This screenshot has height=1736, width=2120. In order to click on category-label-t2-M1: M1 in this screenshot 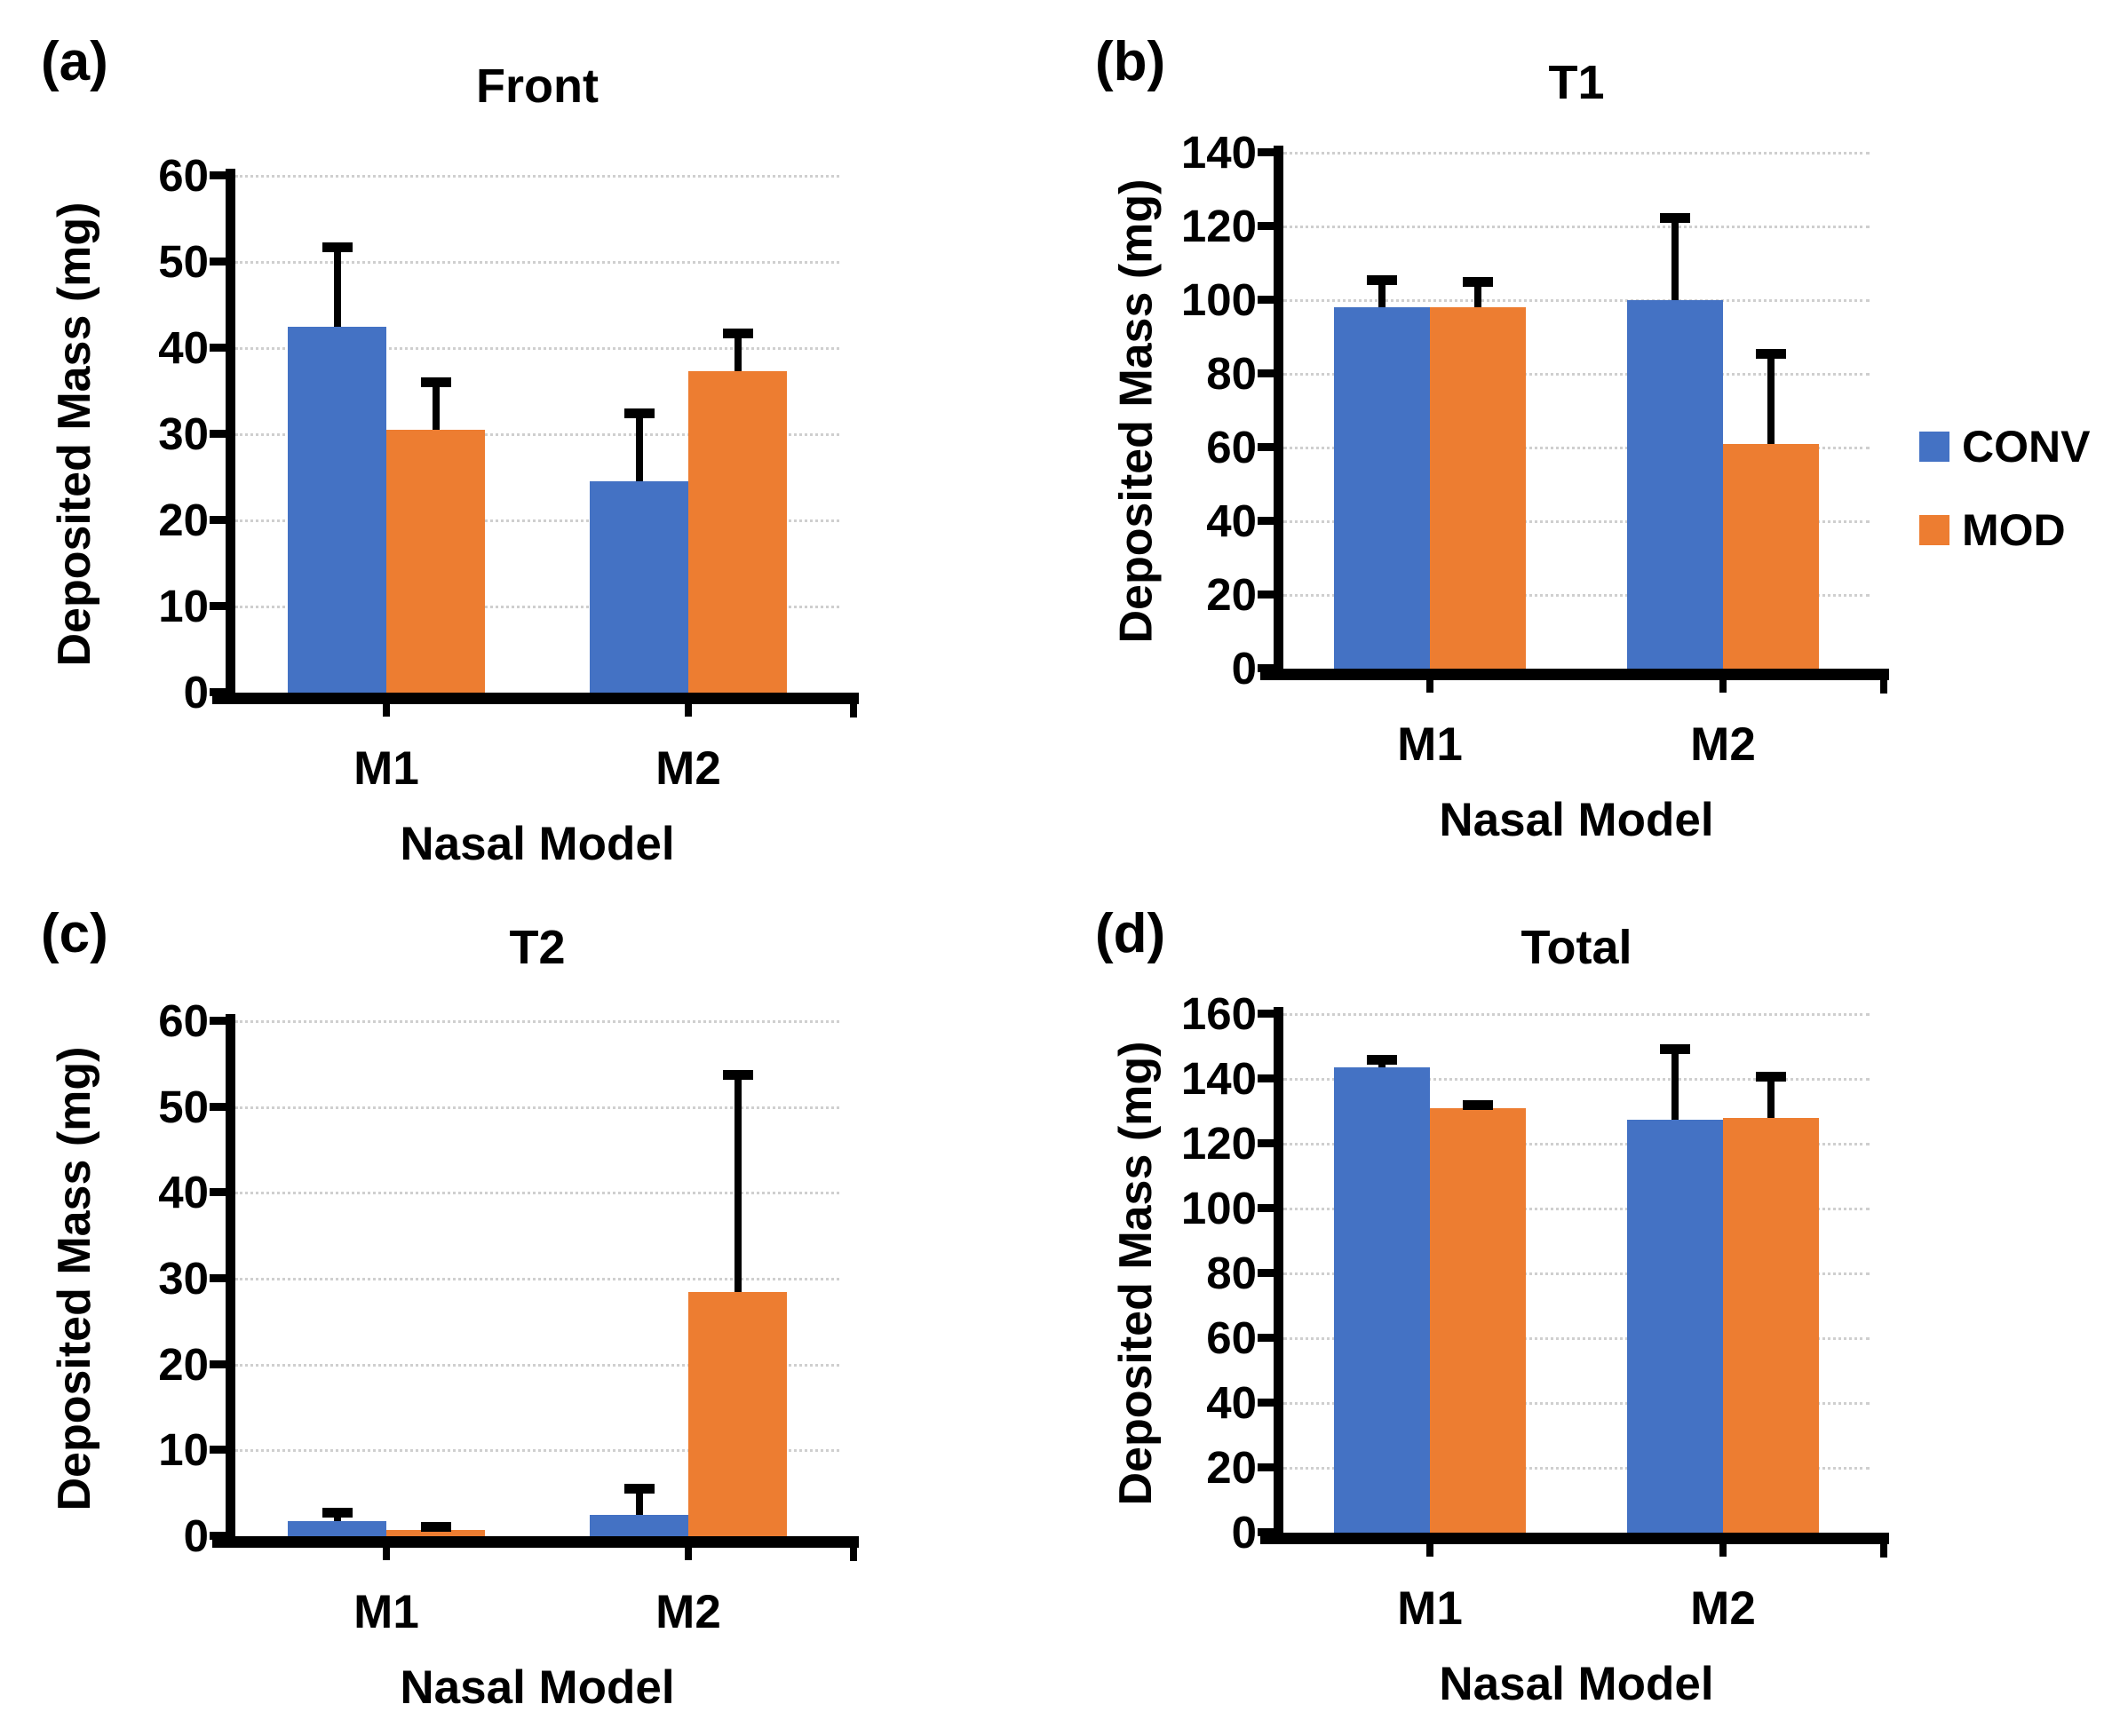, I will do `click(386, 1612)`.